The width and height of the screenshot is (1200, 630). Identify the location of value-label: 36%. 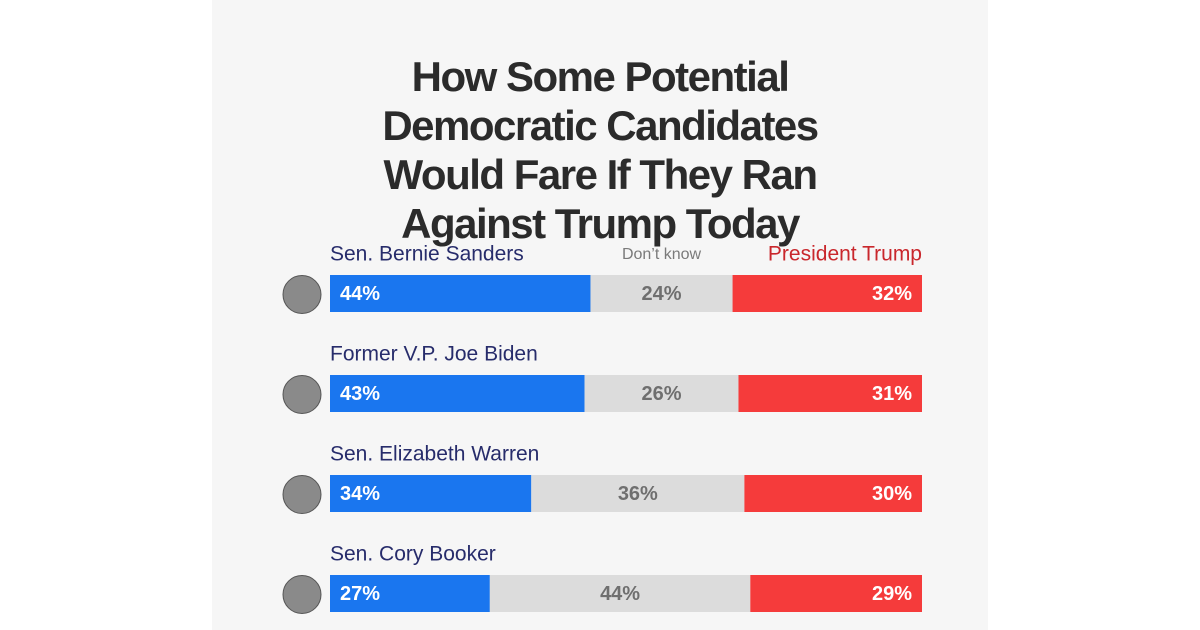
(638, 494).